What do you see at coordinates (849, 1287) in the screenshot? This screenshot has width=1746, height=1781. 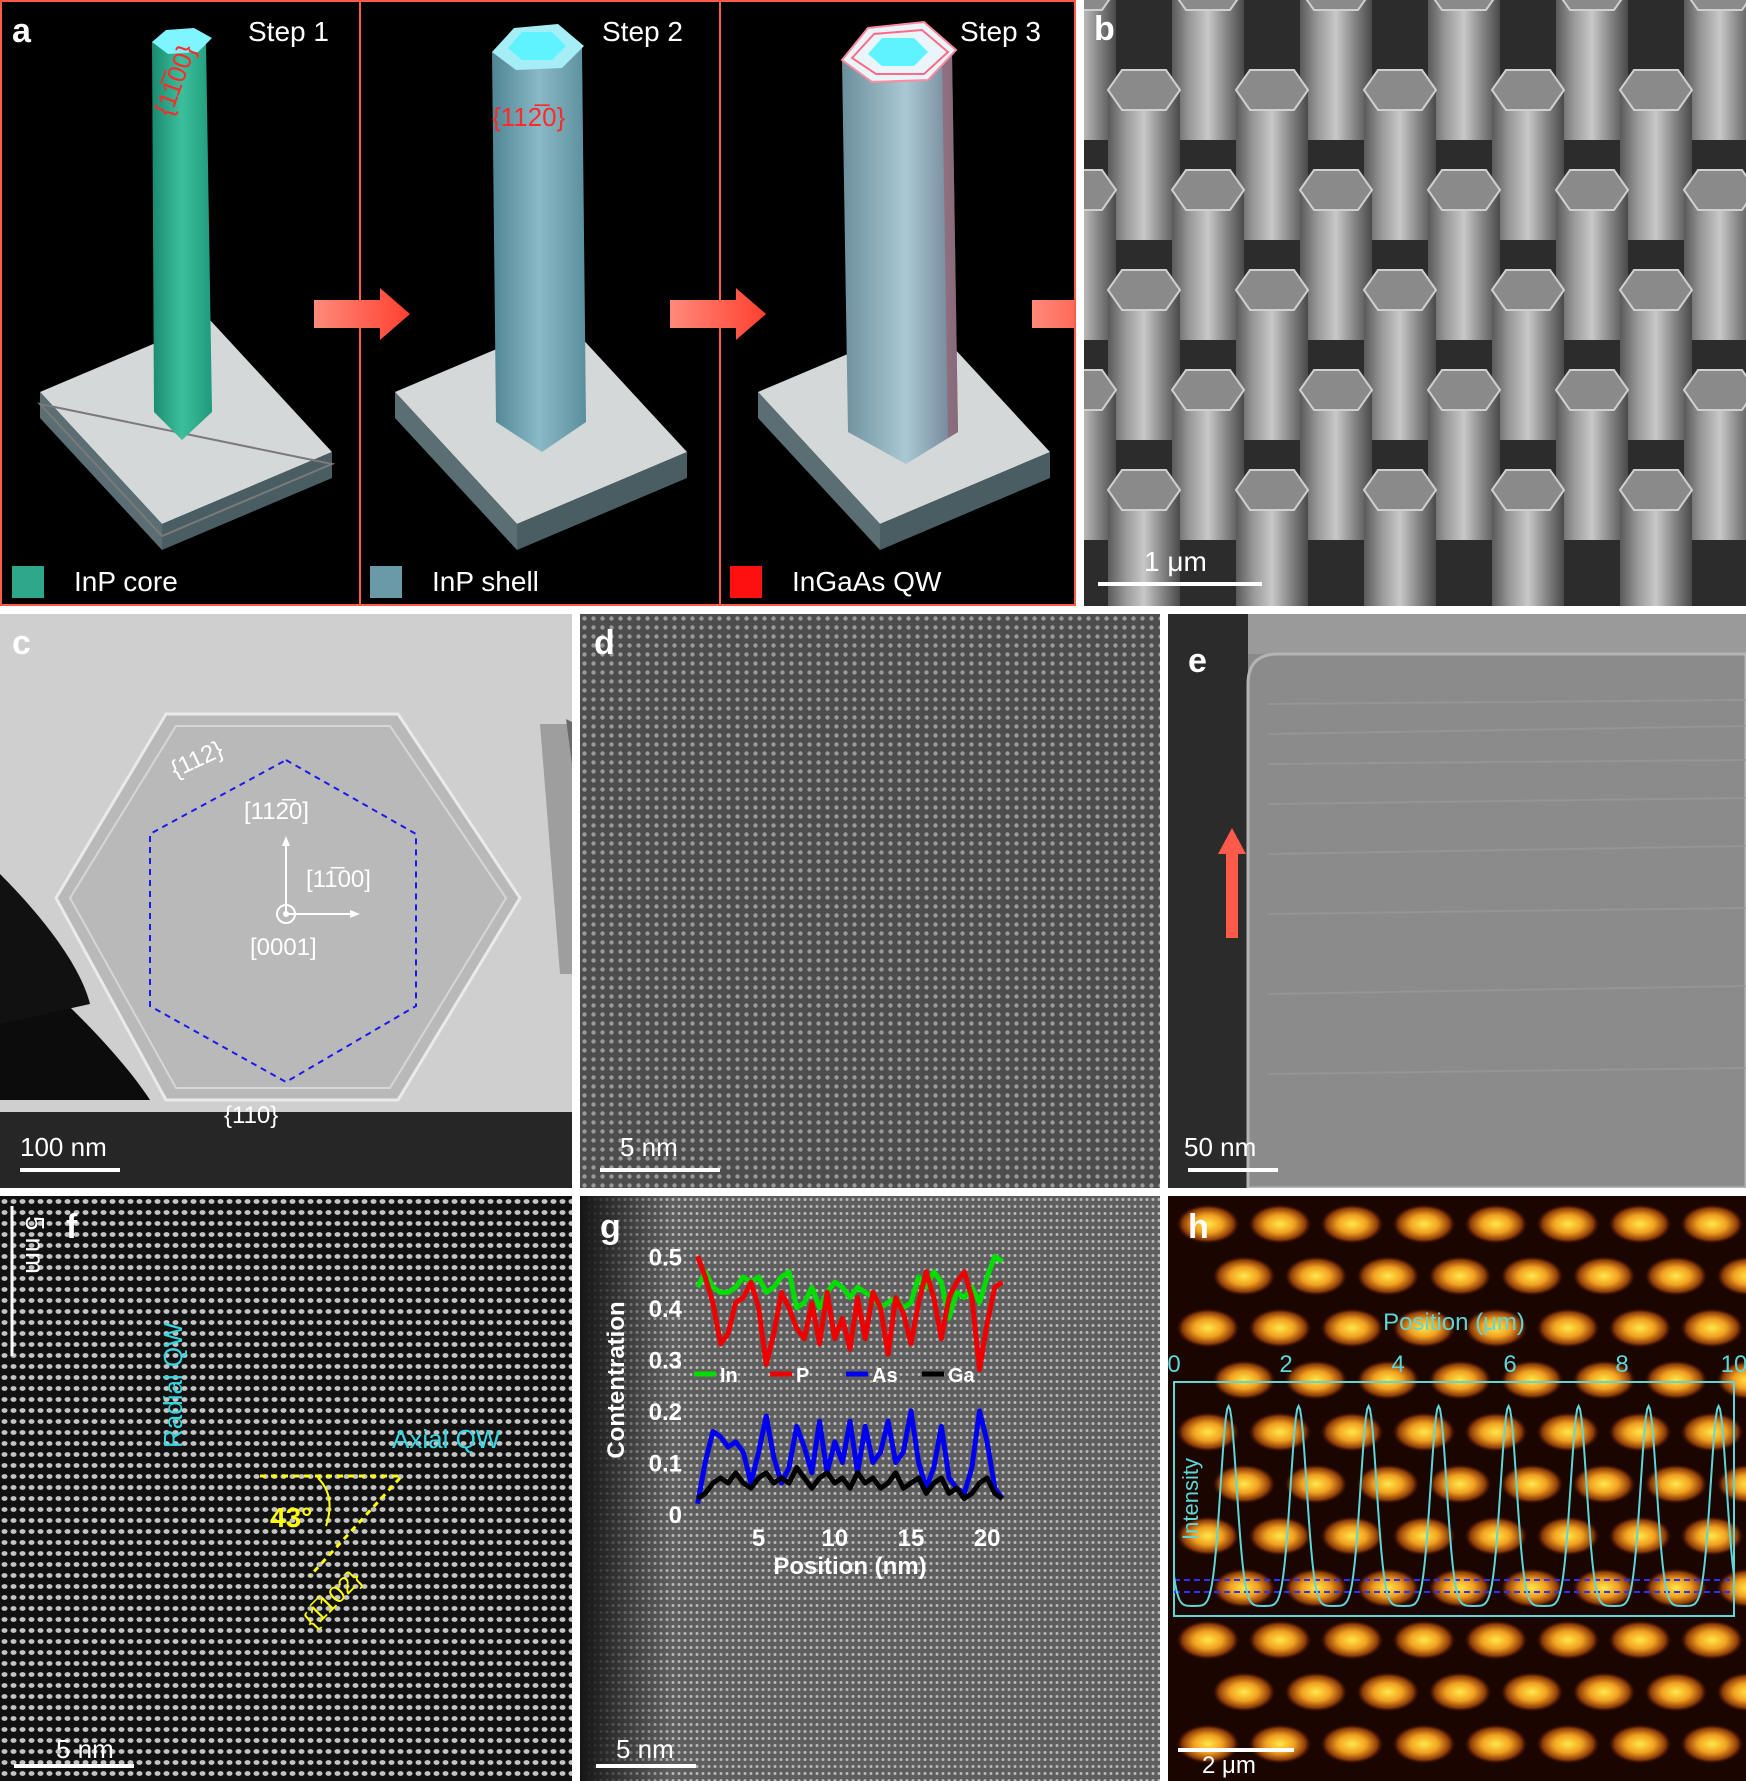 I see `series-in-line` at bounding box center [849, 1287].